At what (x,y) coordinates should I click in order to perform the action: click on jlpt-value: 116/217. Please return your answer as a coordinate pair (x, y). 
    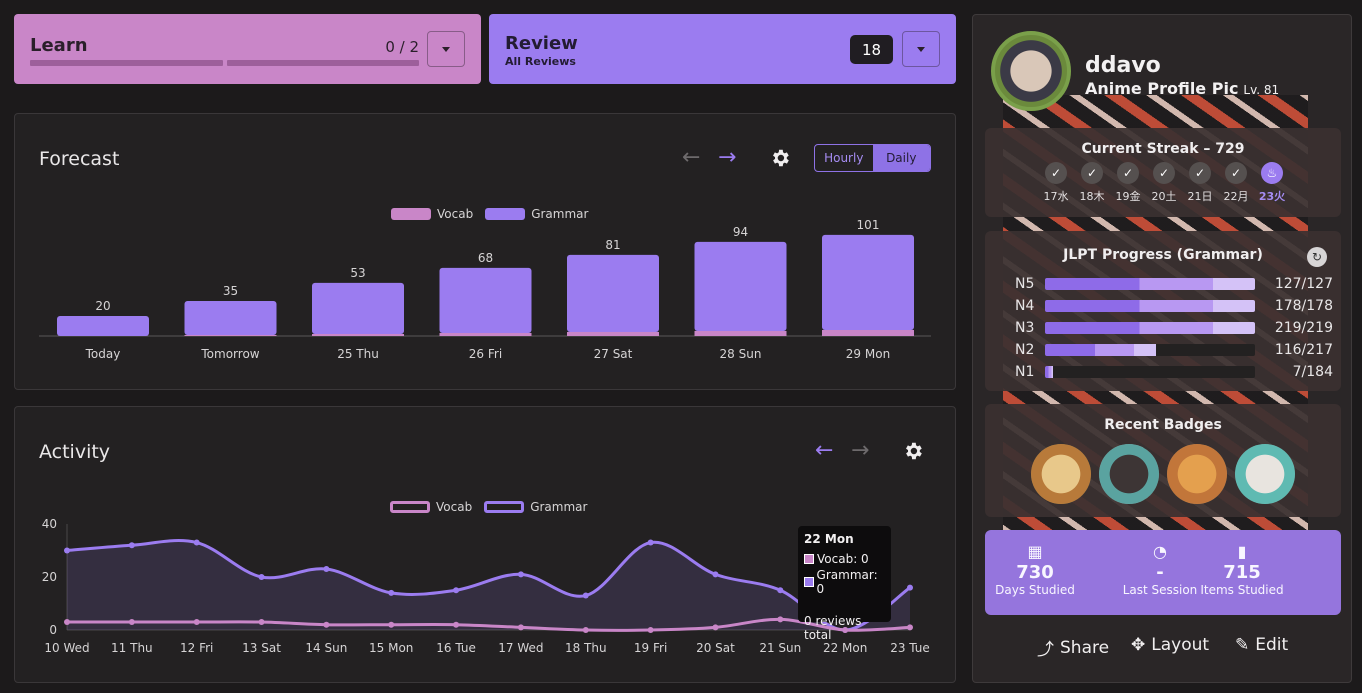
    Looking at the image, I should click on (1303, 350).